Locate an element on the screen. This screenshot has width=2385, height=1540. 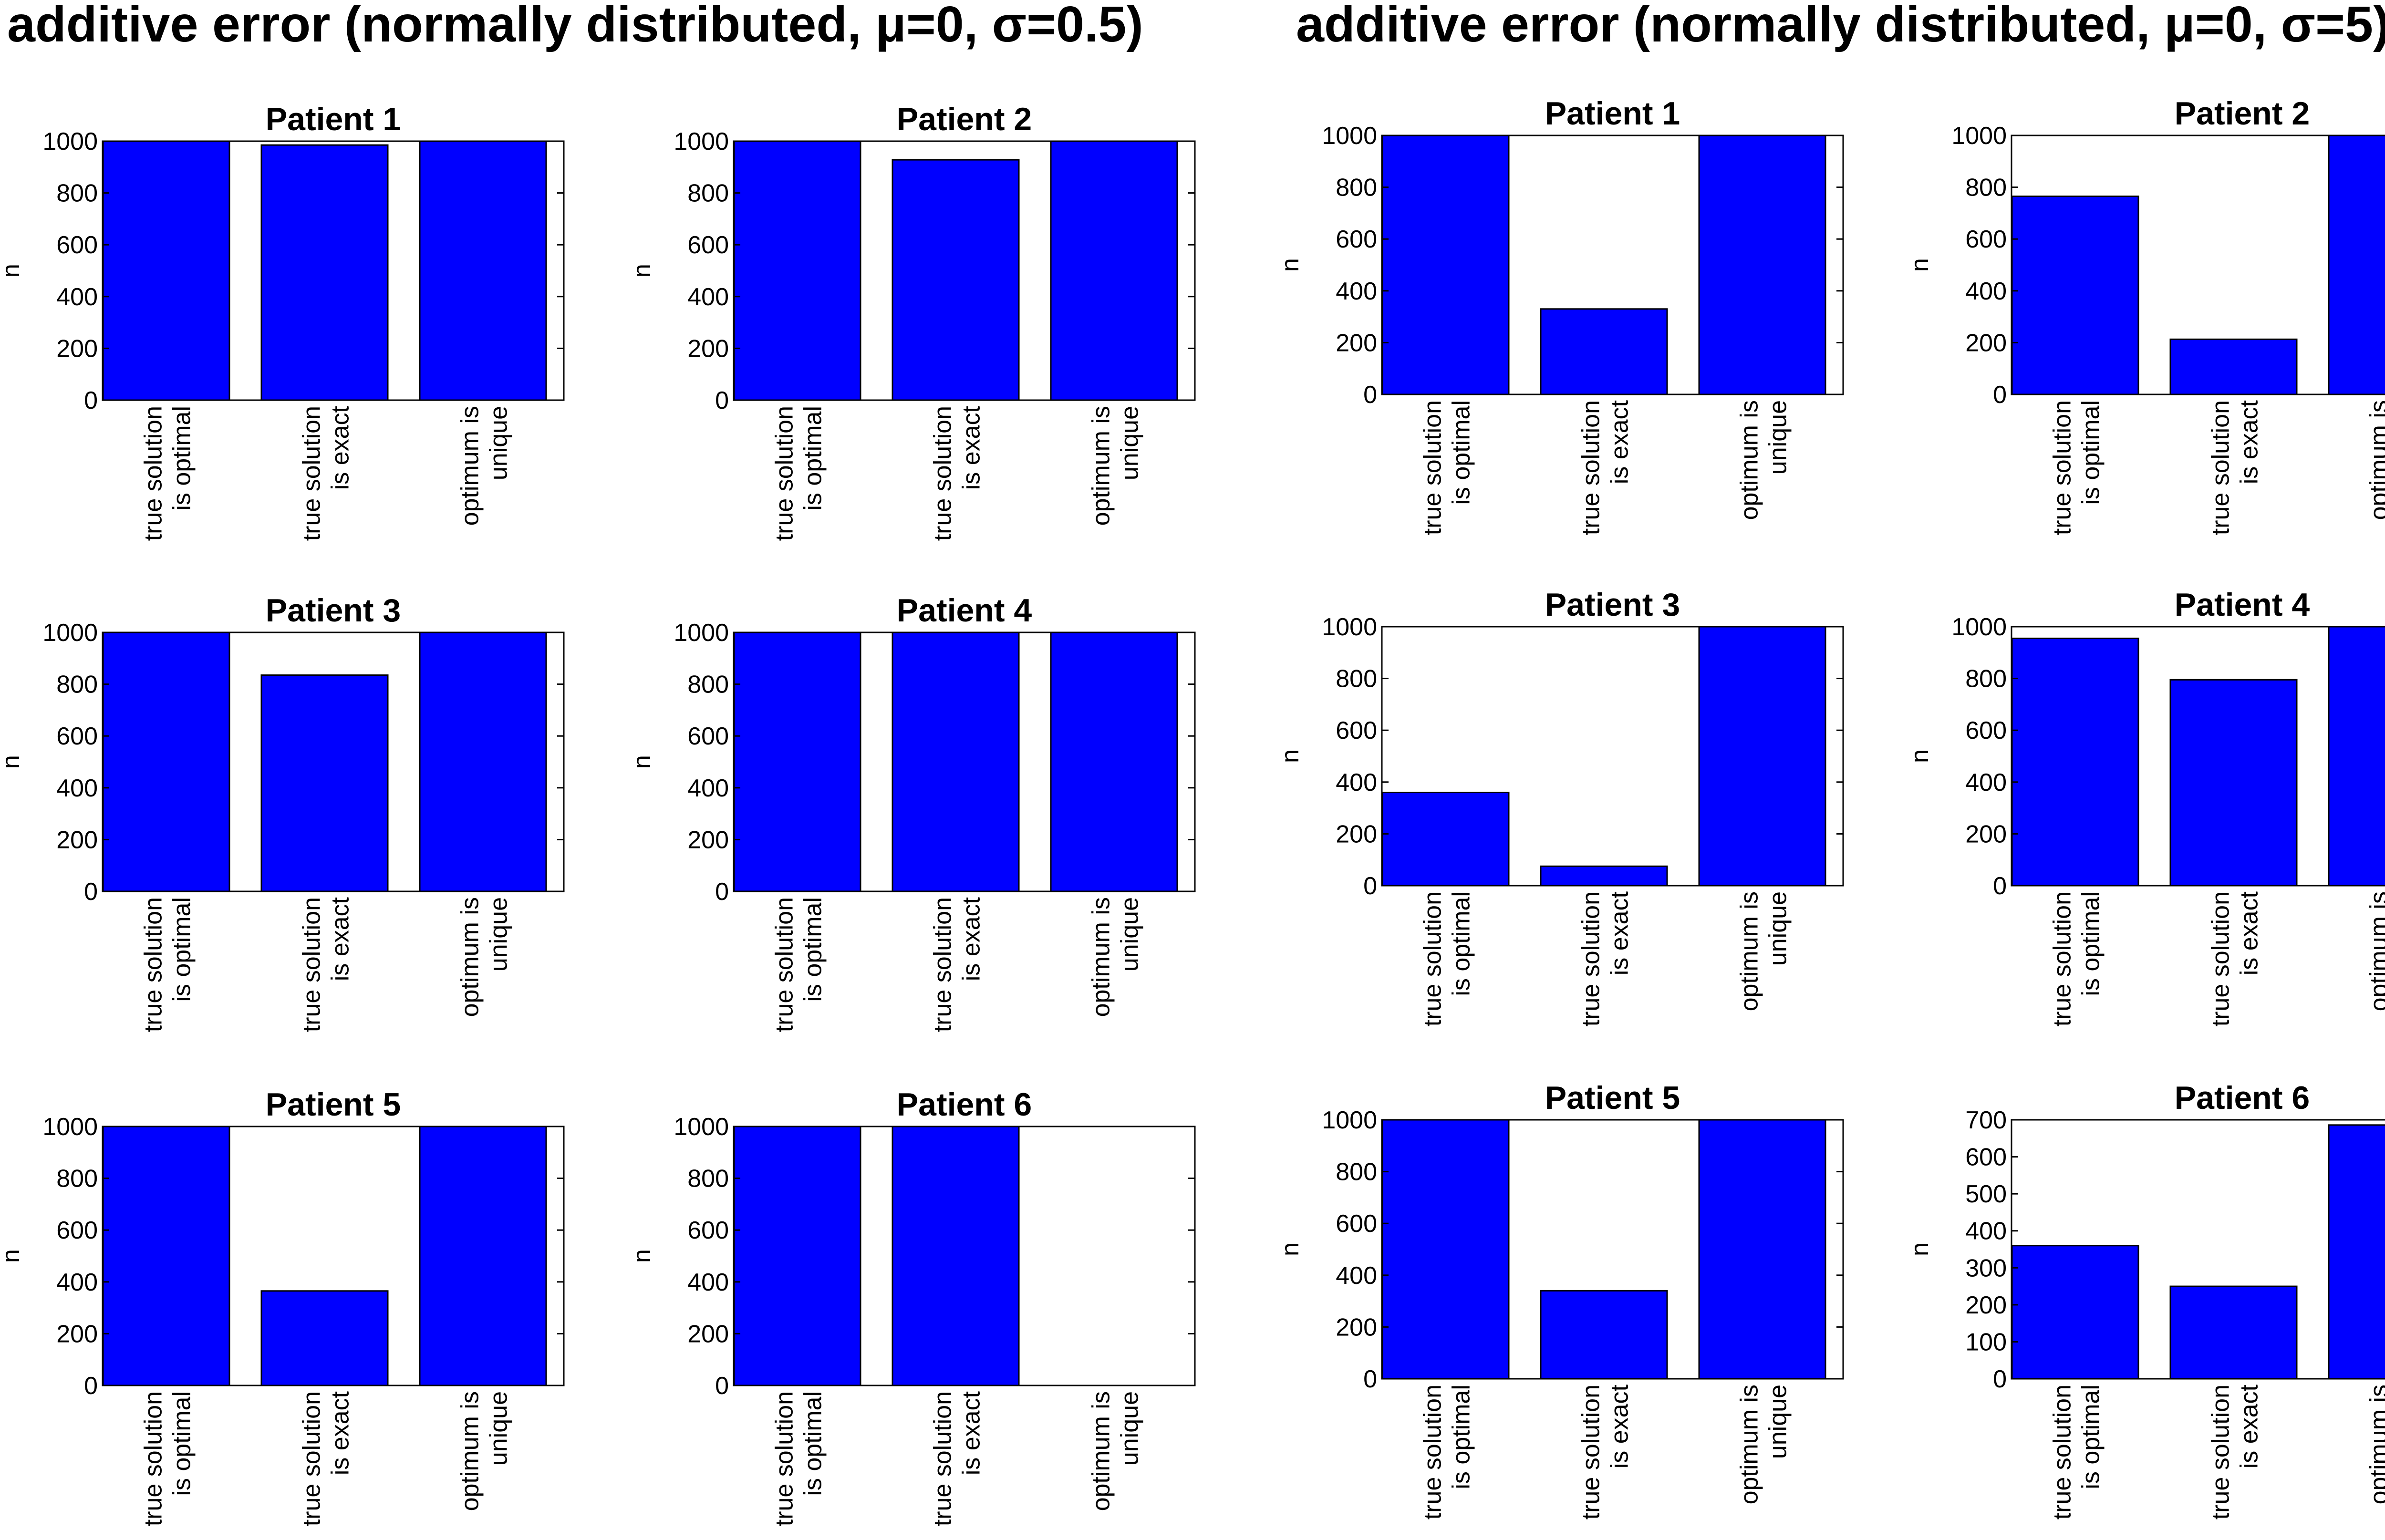
panel-title: Patient 6 is located at coordinates (964, 1104).